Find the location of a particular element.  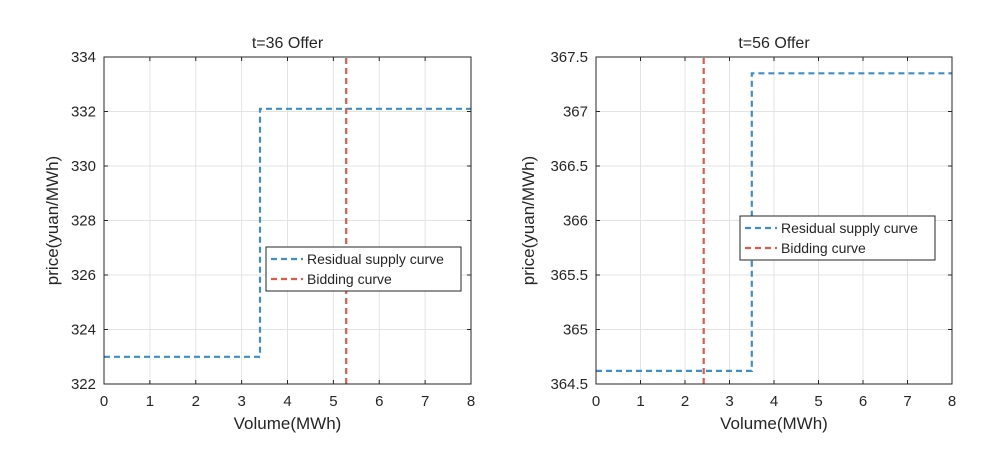

y-tick-label: 364.5 is located at coordinates (569, 384).